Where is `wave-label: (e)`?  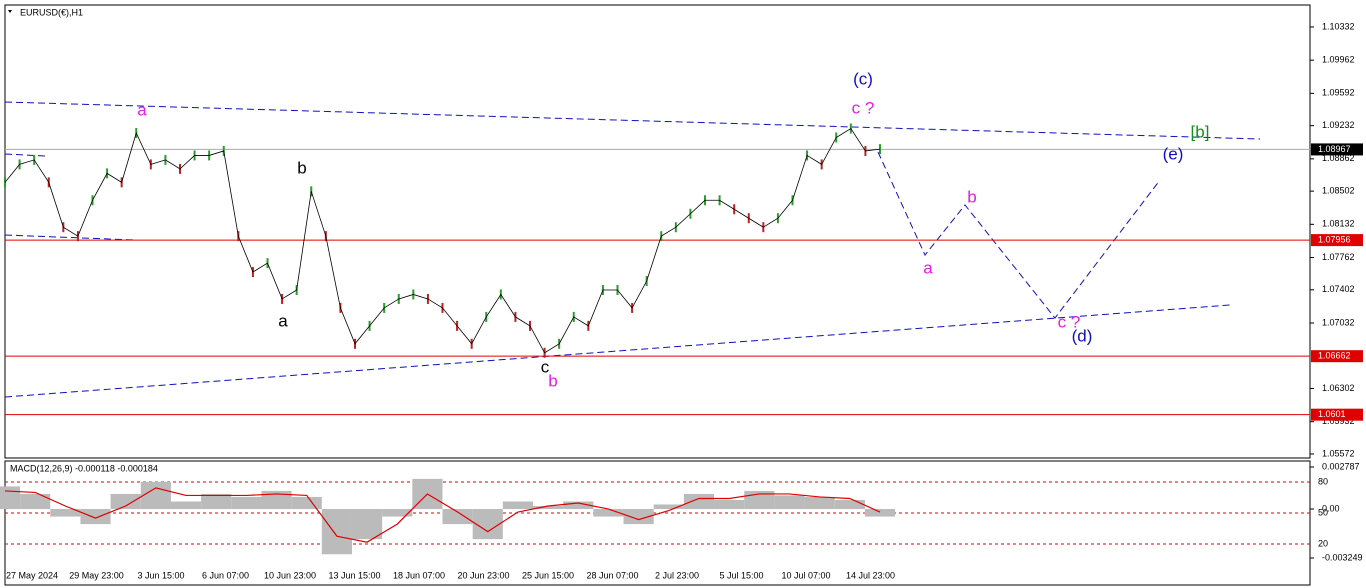
wave-label: (e) is located at coordinates (1173, 153).